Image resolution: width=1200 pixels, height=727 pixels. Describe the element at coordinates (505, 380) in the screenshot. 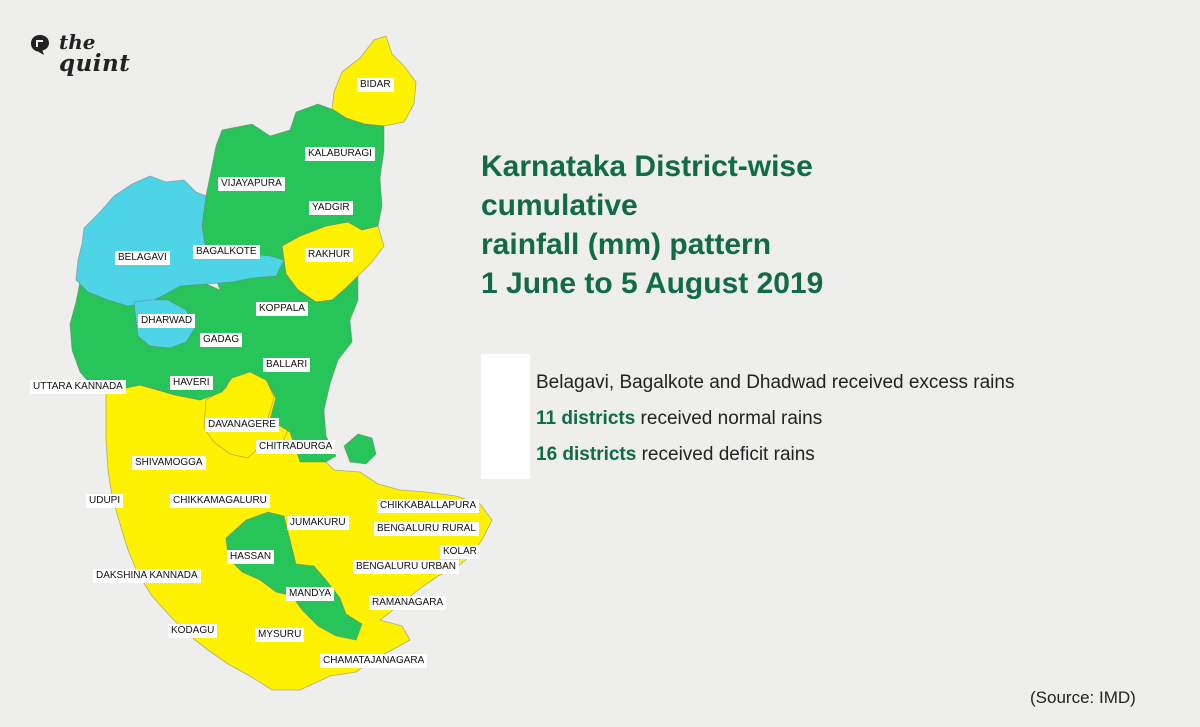

I see `legend-swatch-excess` at that location.